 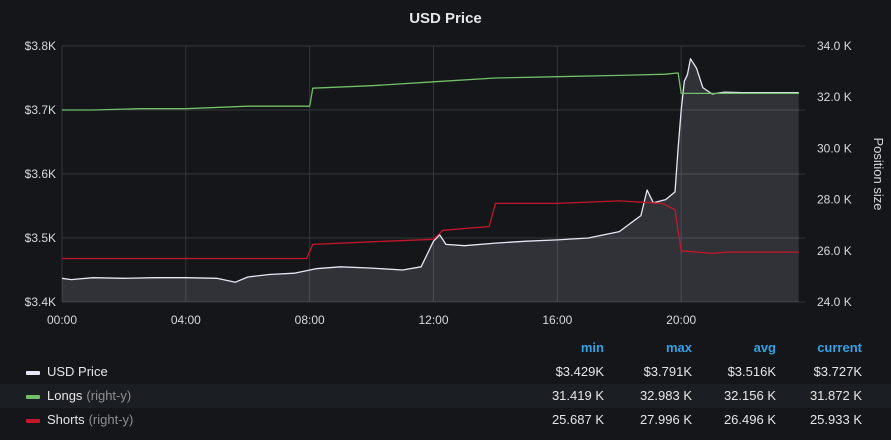 I want to click on y-left-tick-label: $3.4K, so click(x=40, y=302).